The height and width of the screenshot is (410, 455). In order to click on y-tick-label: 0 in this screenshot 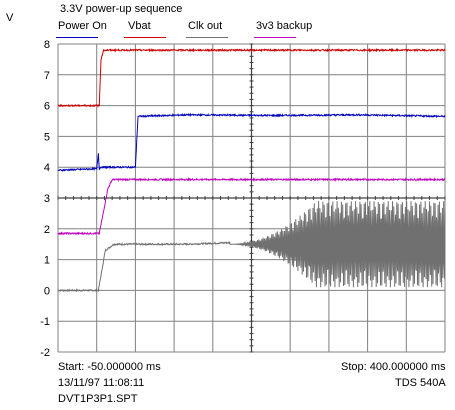, I will do `click(47, 291)`.